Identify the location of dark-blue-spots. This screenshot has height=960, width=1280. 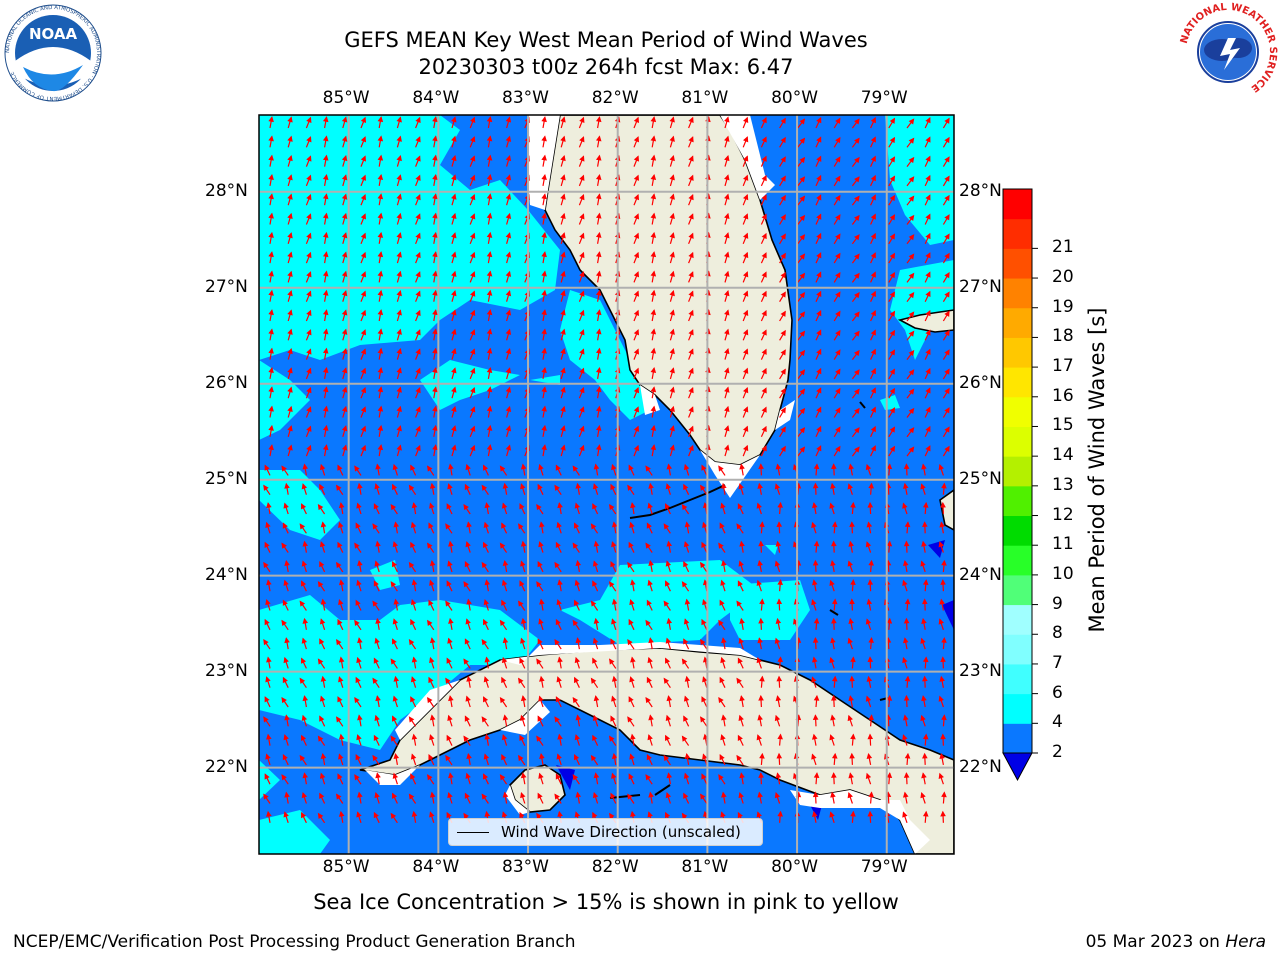
(755, 680).